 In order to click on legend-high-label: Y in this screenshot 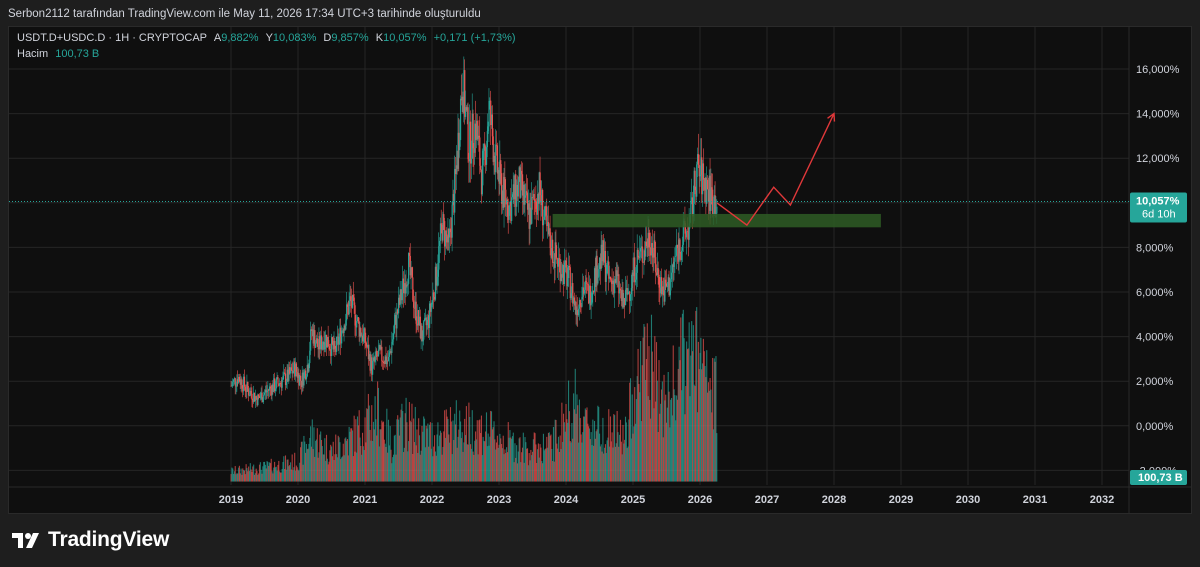, I will do `click(269, 38)`.